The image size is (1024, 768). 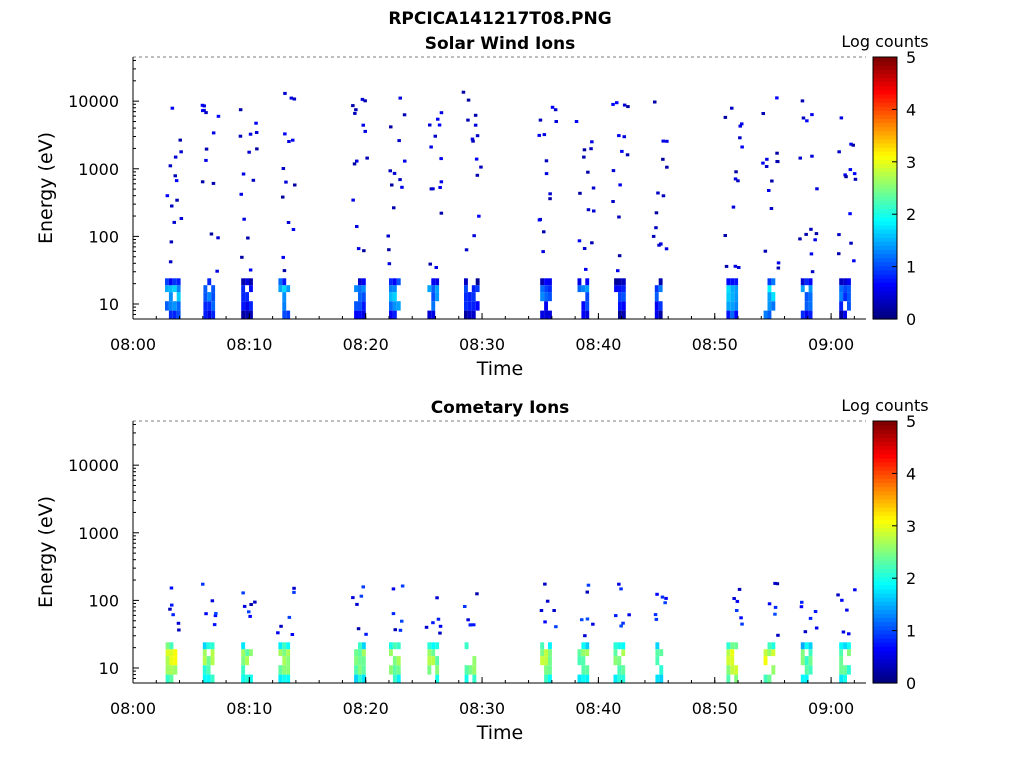 I want to click on y-axis-label: Energy (eV), so click(x=46, y=552).